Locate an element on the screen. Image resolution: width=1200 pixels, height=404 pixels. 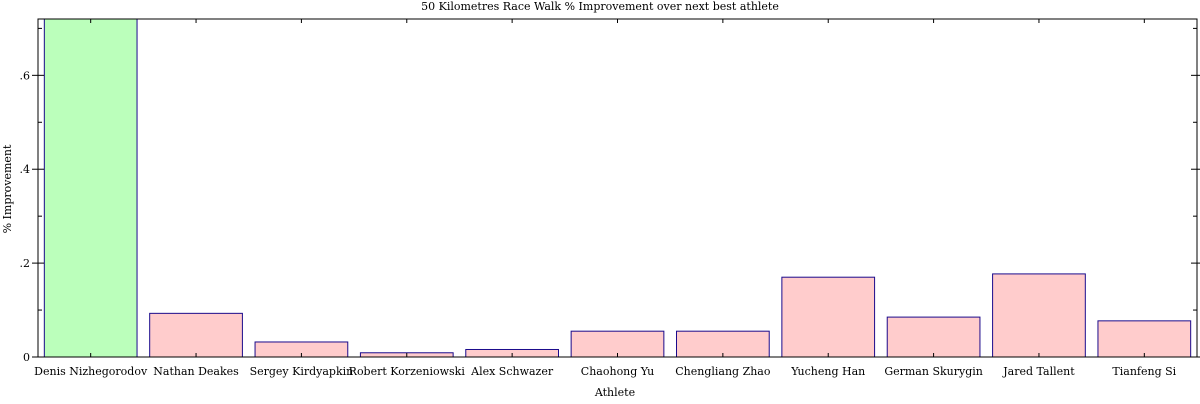
x-axis-label: Athlete is located at coordinates (614, 392).